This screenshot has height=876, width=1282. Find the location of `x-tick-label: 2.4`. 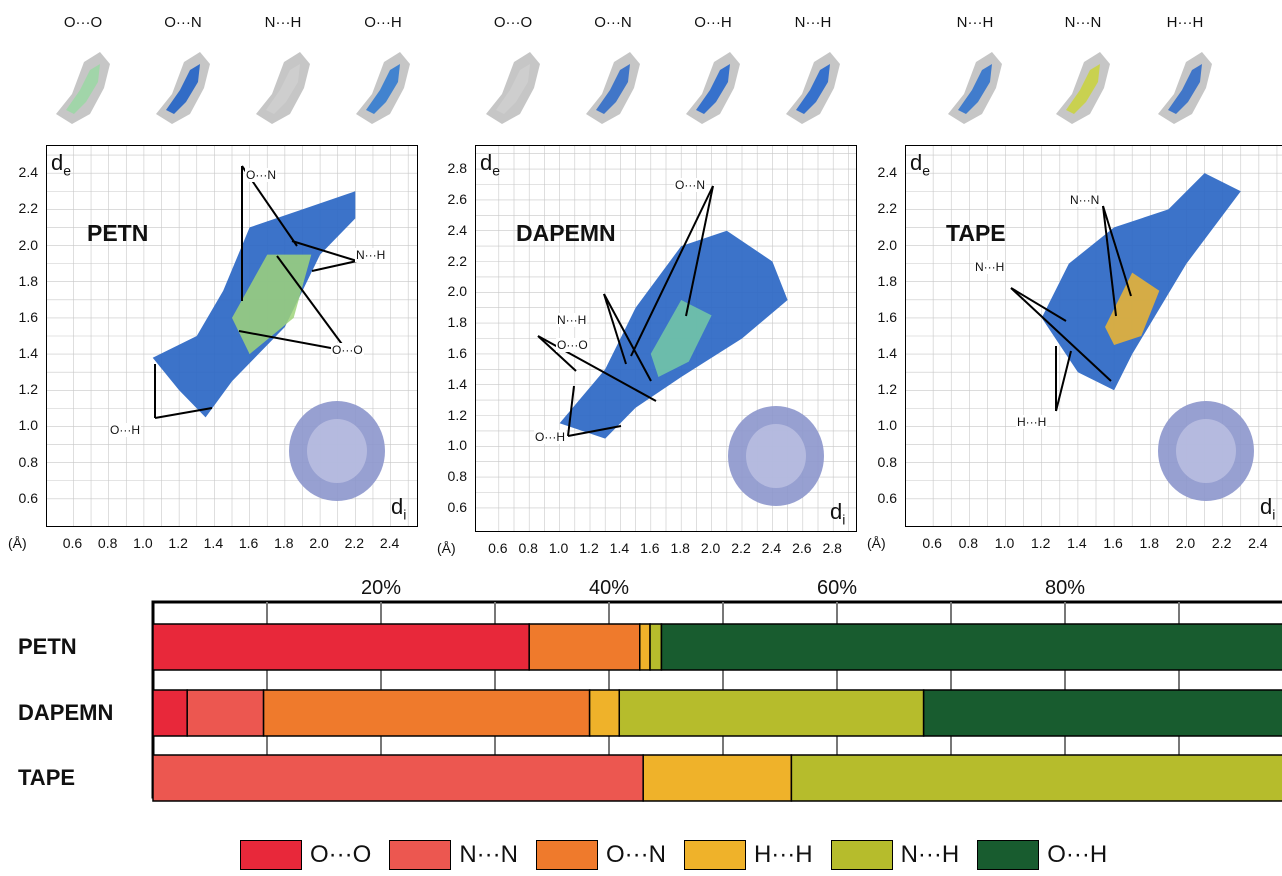

x-tick-label: 2.4 is located at coordinates (389, 543).